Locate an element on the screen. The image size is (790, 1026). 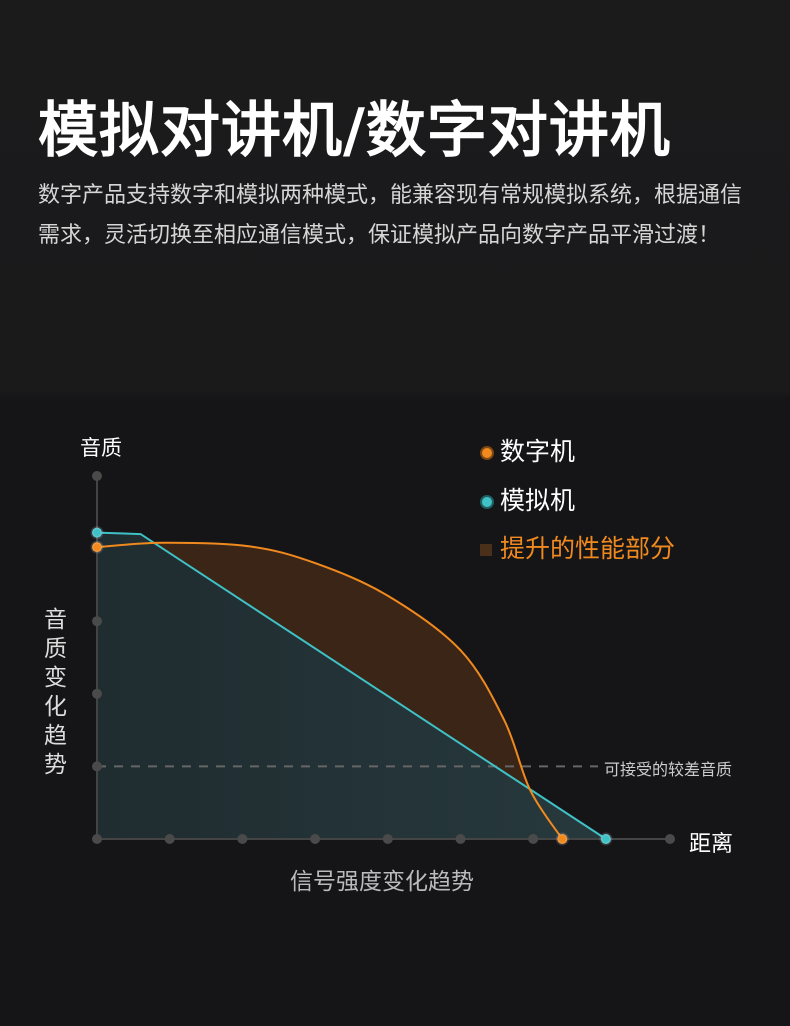
legend-analog: 模拟机 is located at coordinates (527, 499).